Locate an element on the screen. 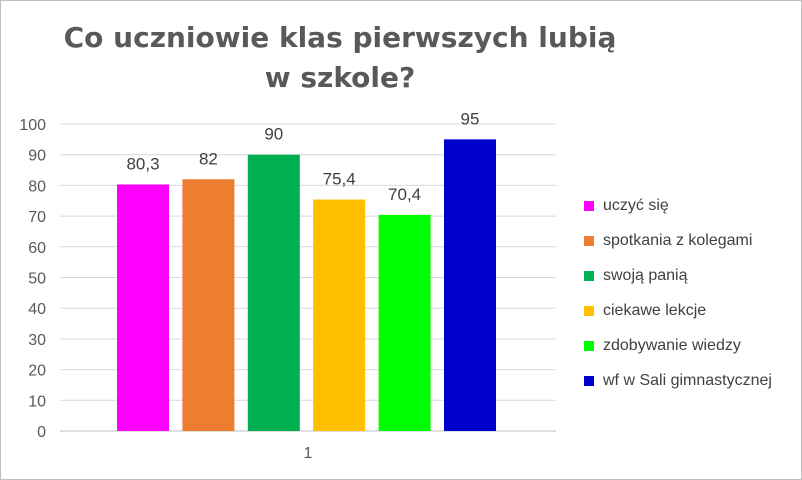  legend-item: zdobywanie wiedzy is located at coordinates (678, 345).